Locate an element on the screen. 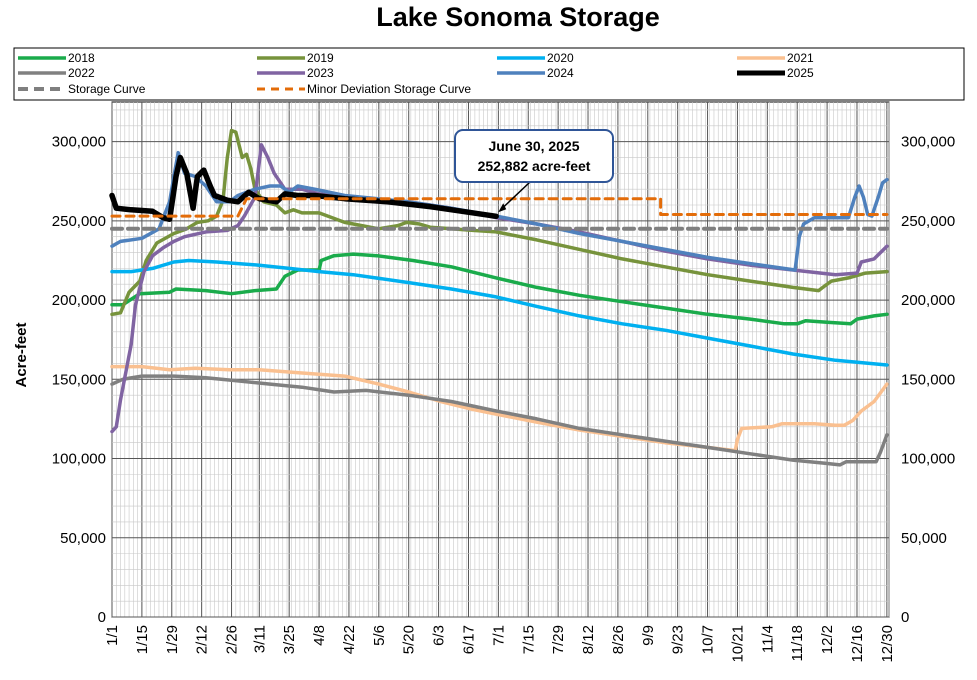  annotation-arrow-head is located at coordinates (502, 208).